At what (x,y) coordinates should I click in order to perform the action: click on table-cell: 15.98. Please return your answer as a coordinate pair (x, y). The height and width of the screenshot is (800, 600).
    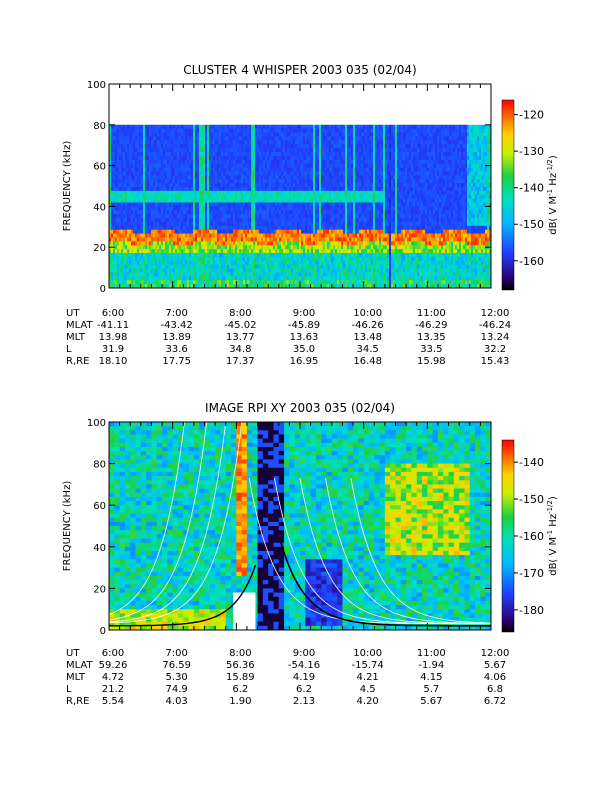
    Looking at the image, I should click on (431, 361).